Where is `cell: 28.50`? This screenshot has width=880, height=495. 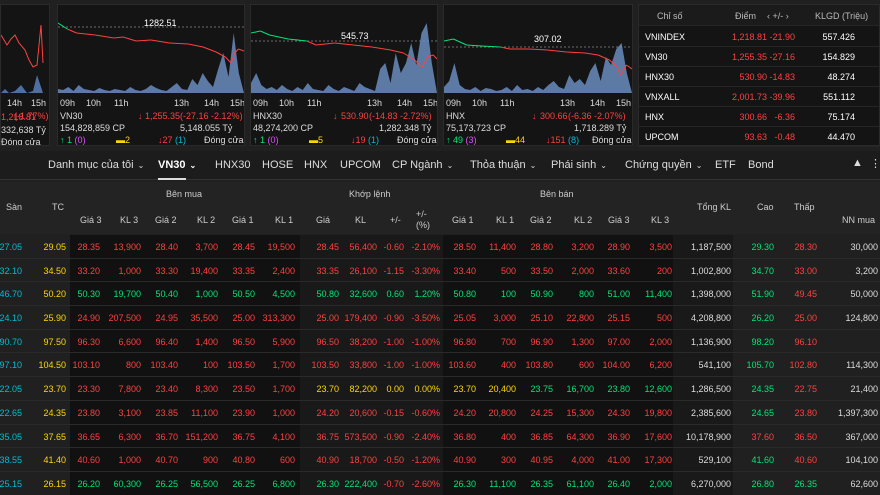 cell: 28.50 is located at coordinates (464, 247).